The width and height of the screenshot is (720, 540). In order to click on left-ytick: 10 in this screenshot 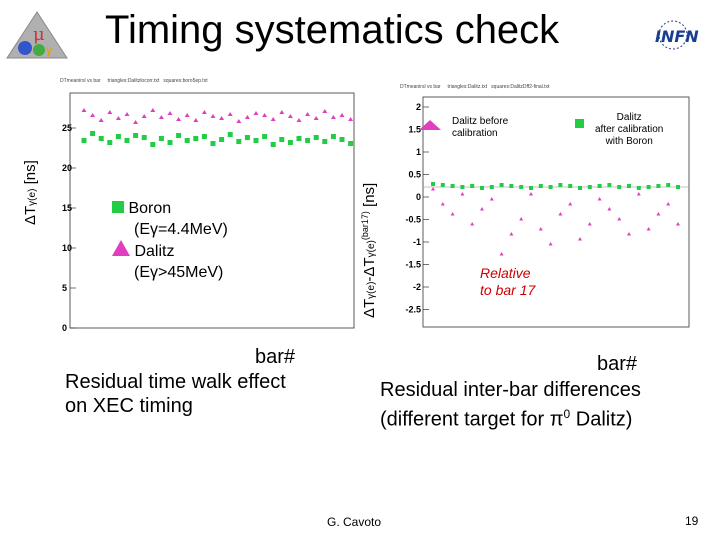, I will do `click(67, 248)`.